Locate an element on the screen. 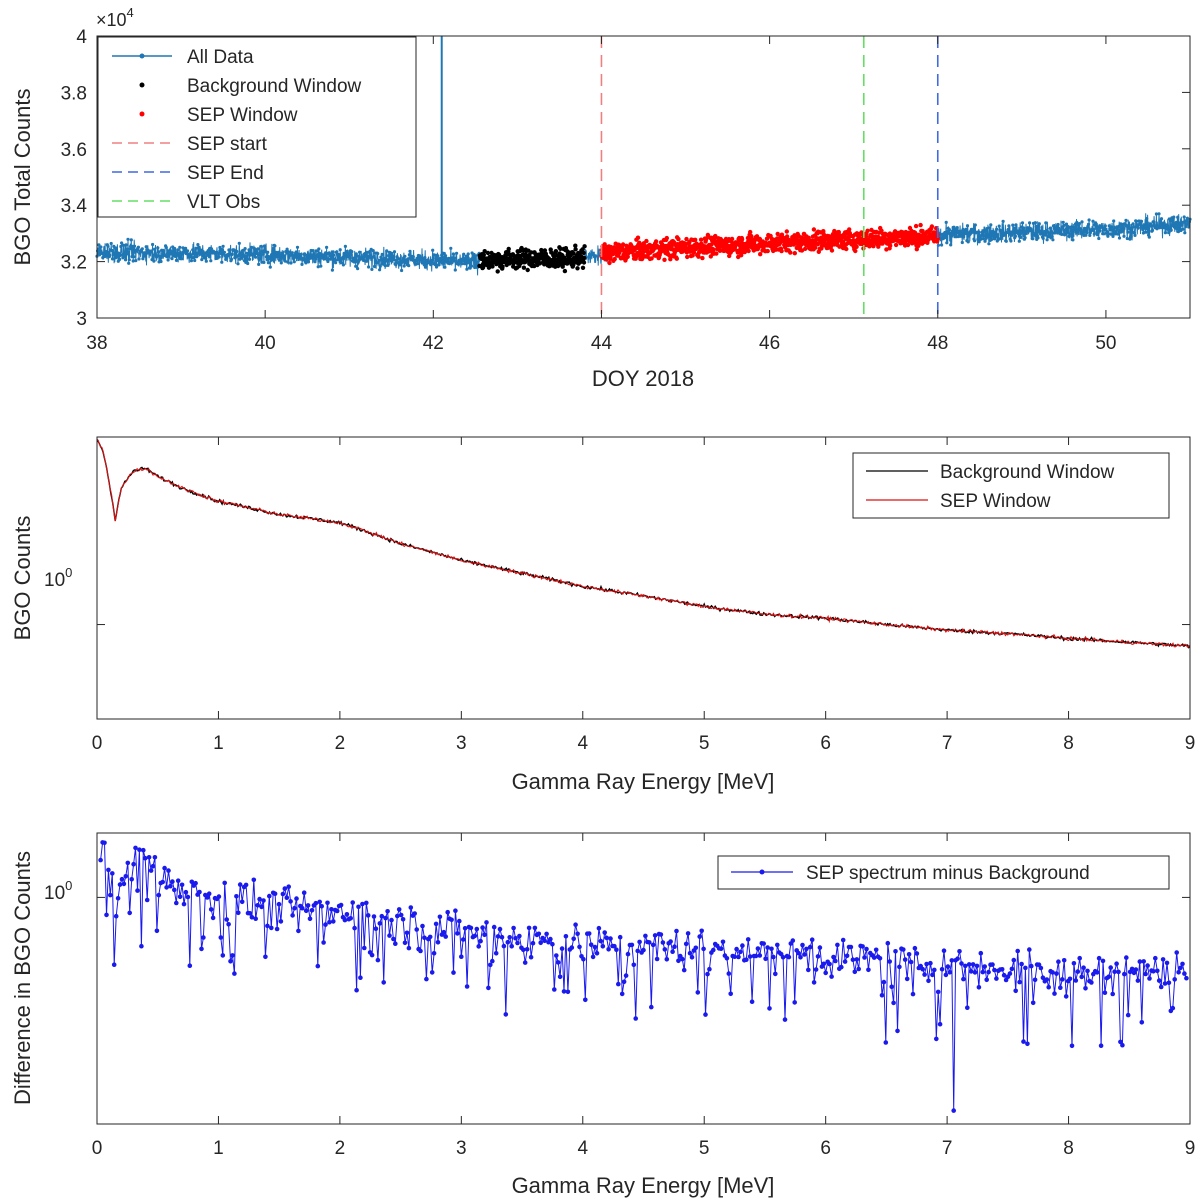 The width and height of the screenshot is (1200, 1203). p2-x-tick-label: 0 is located at coordinates (97, 743).